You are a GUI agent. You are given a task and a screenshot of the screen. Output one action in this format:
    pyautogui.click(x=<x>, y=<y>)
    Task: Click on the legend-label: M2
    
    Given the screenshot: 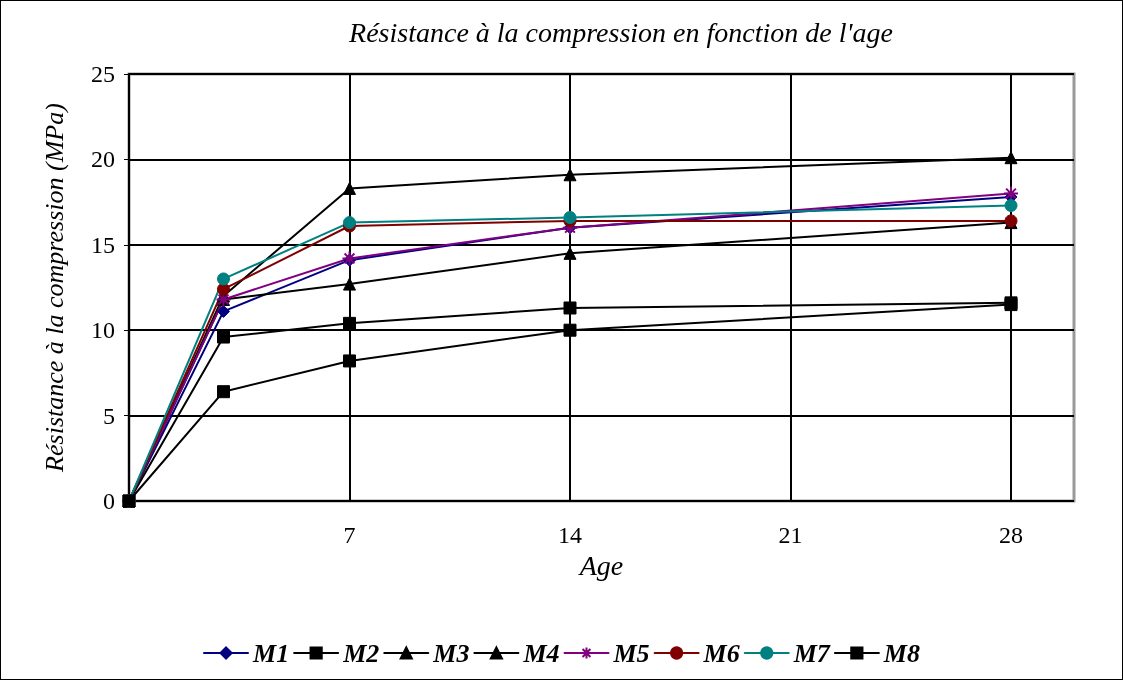 What is the action you would take?
    pyautogui.click(x=361, y=653)
    